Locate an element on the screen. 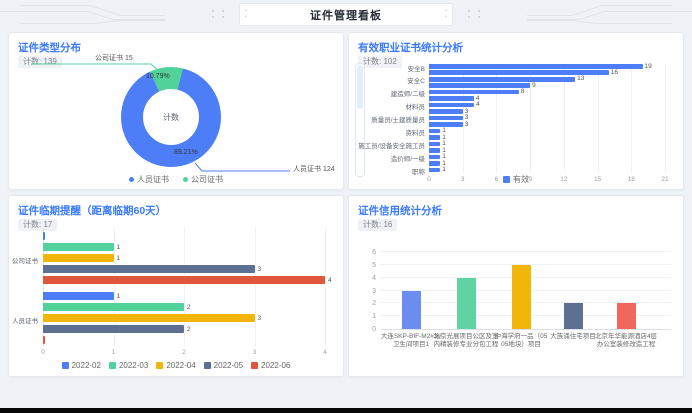  legend-item: 2022-02 is located at coordinates (81, 365).